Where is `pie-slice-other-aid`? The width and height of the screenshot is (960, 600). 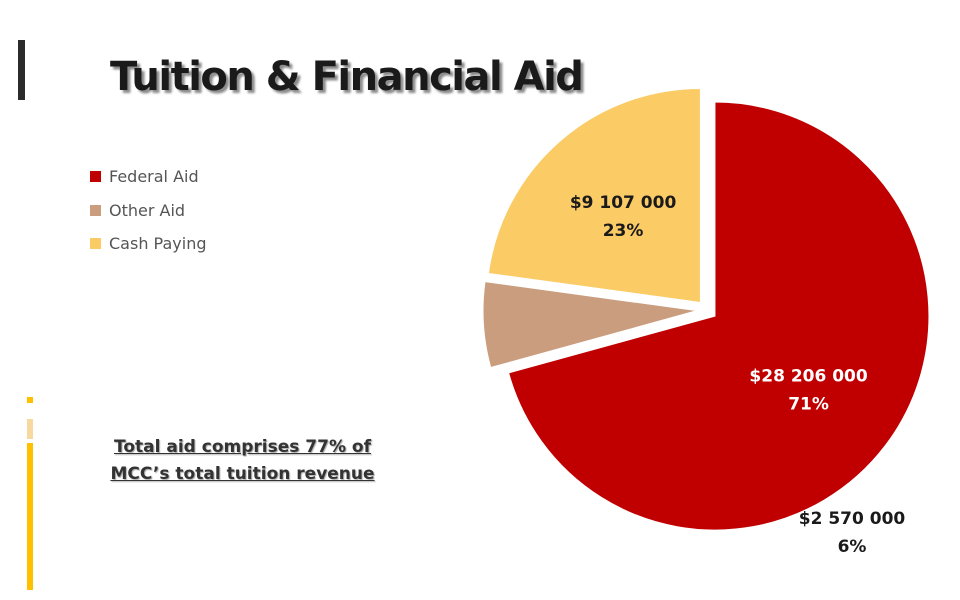 pie-slice-other-aid is located at coordinates (590, 325).